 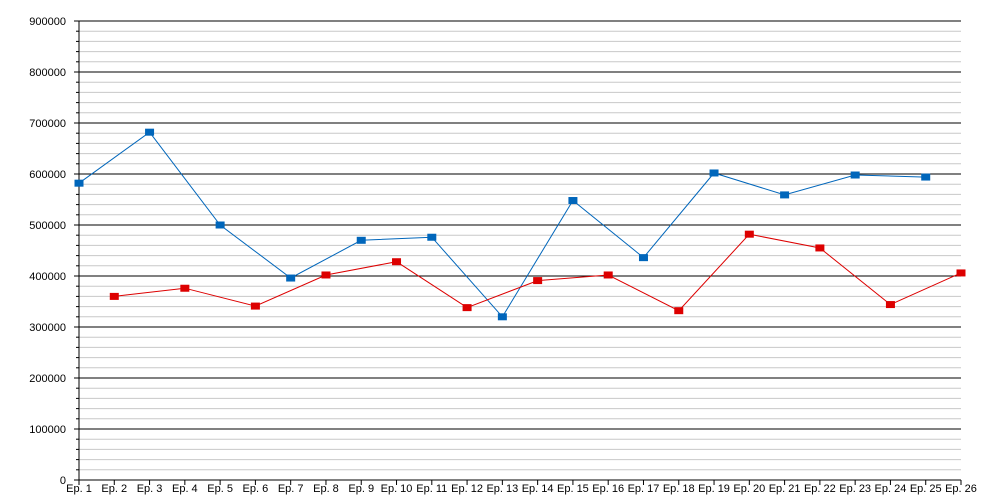 What do you see at coordinates (63, 481) in the screenshot?
I see `y-tick-label: 0` at bounding box center [63, 481].